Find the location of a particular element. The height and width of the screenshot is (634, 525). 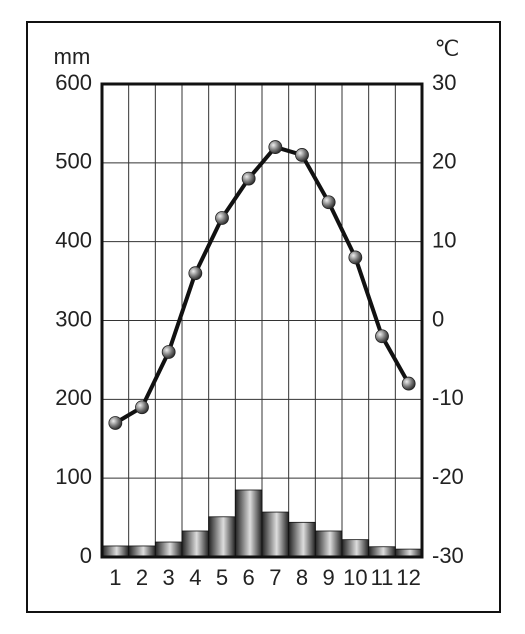

x-tick-label: 12 is located at coordinates (408, 577).